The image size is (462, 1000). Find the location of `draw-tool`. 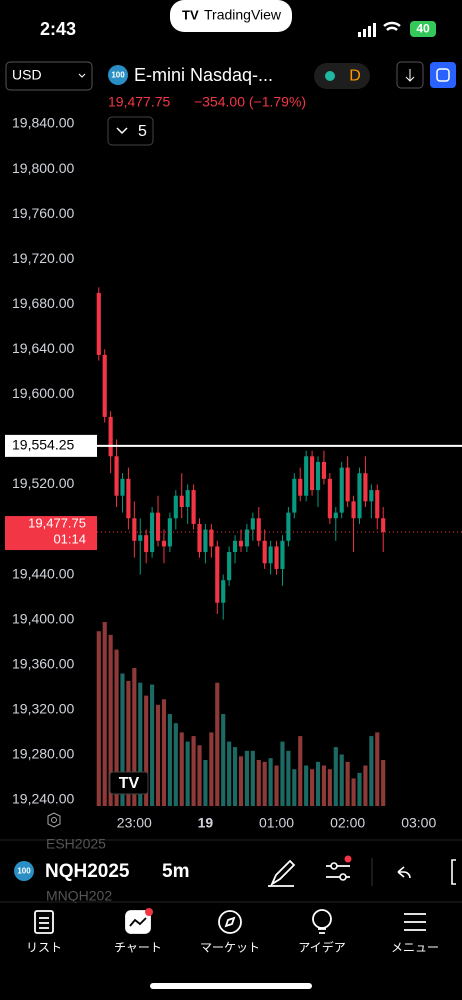

draw-tool is located at coordinates (282, 873).